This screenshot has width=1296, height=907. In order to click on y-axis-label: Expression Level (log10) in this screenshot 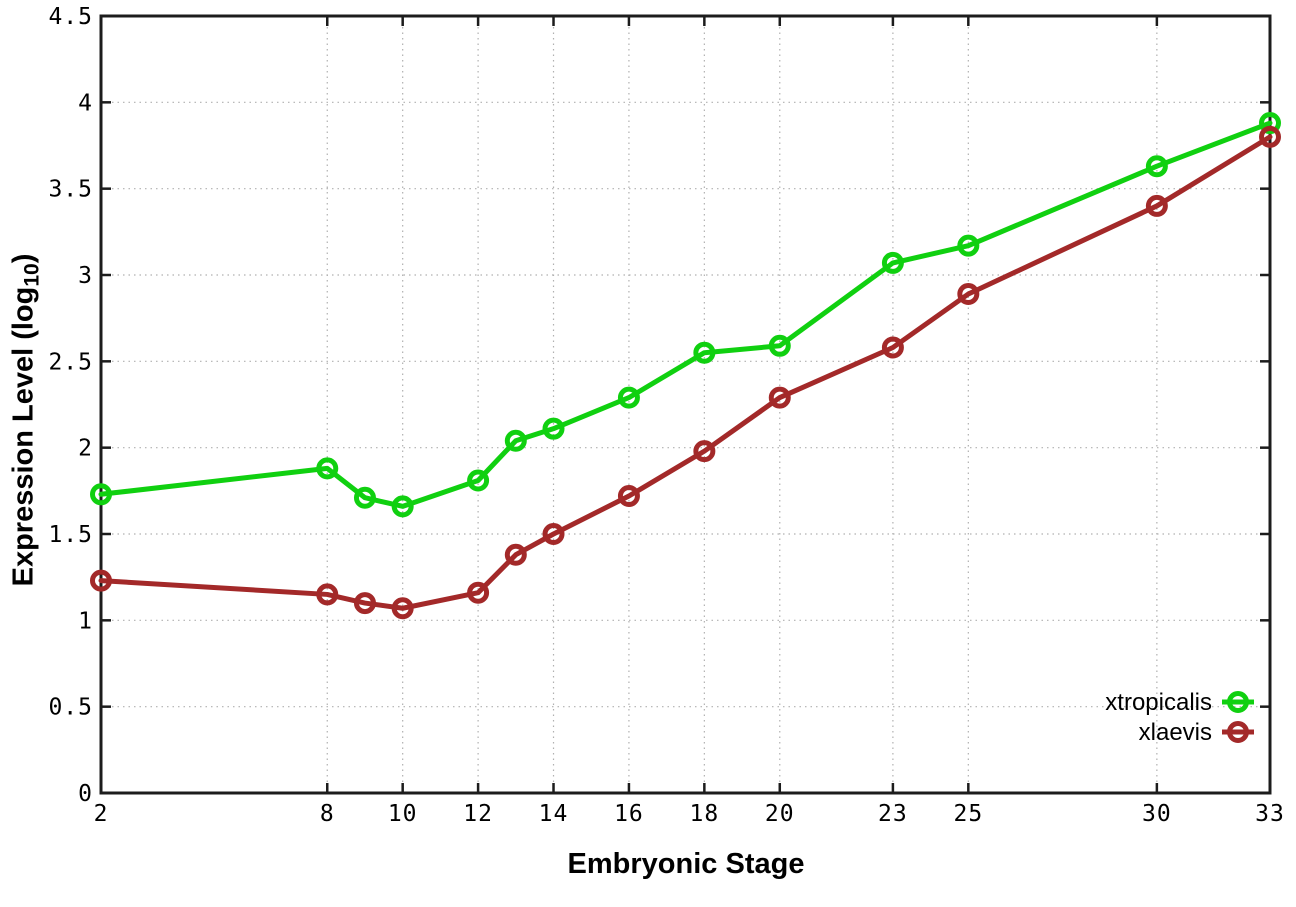, I will do `click(26, 420)`.